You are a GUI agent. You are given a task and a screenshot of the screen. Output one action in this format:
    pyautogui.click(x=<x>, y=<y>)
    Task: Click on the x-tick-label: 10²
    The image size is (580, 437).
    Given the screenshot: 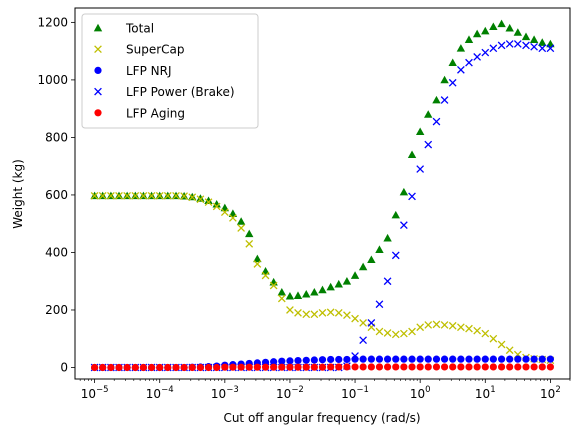 What is the action you would take?
    pyautogui.click(x=550, y=393)
    